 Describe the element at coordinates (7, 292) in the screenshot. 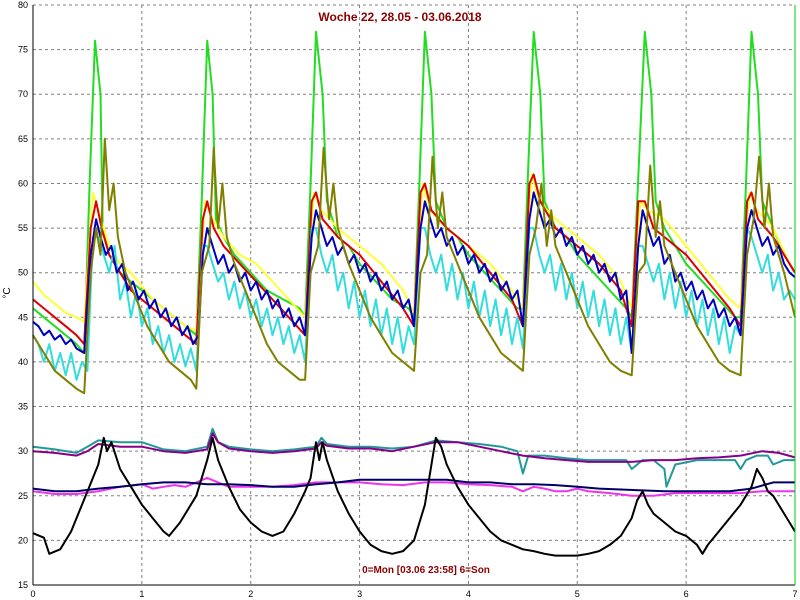

I see `y-axis-label: °C` at that location.